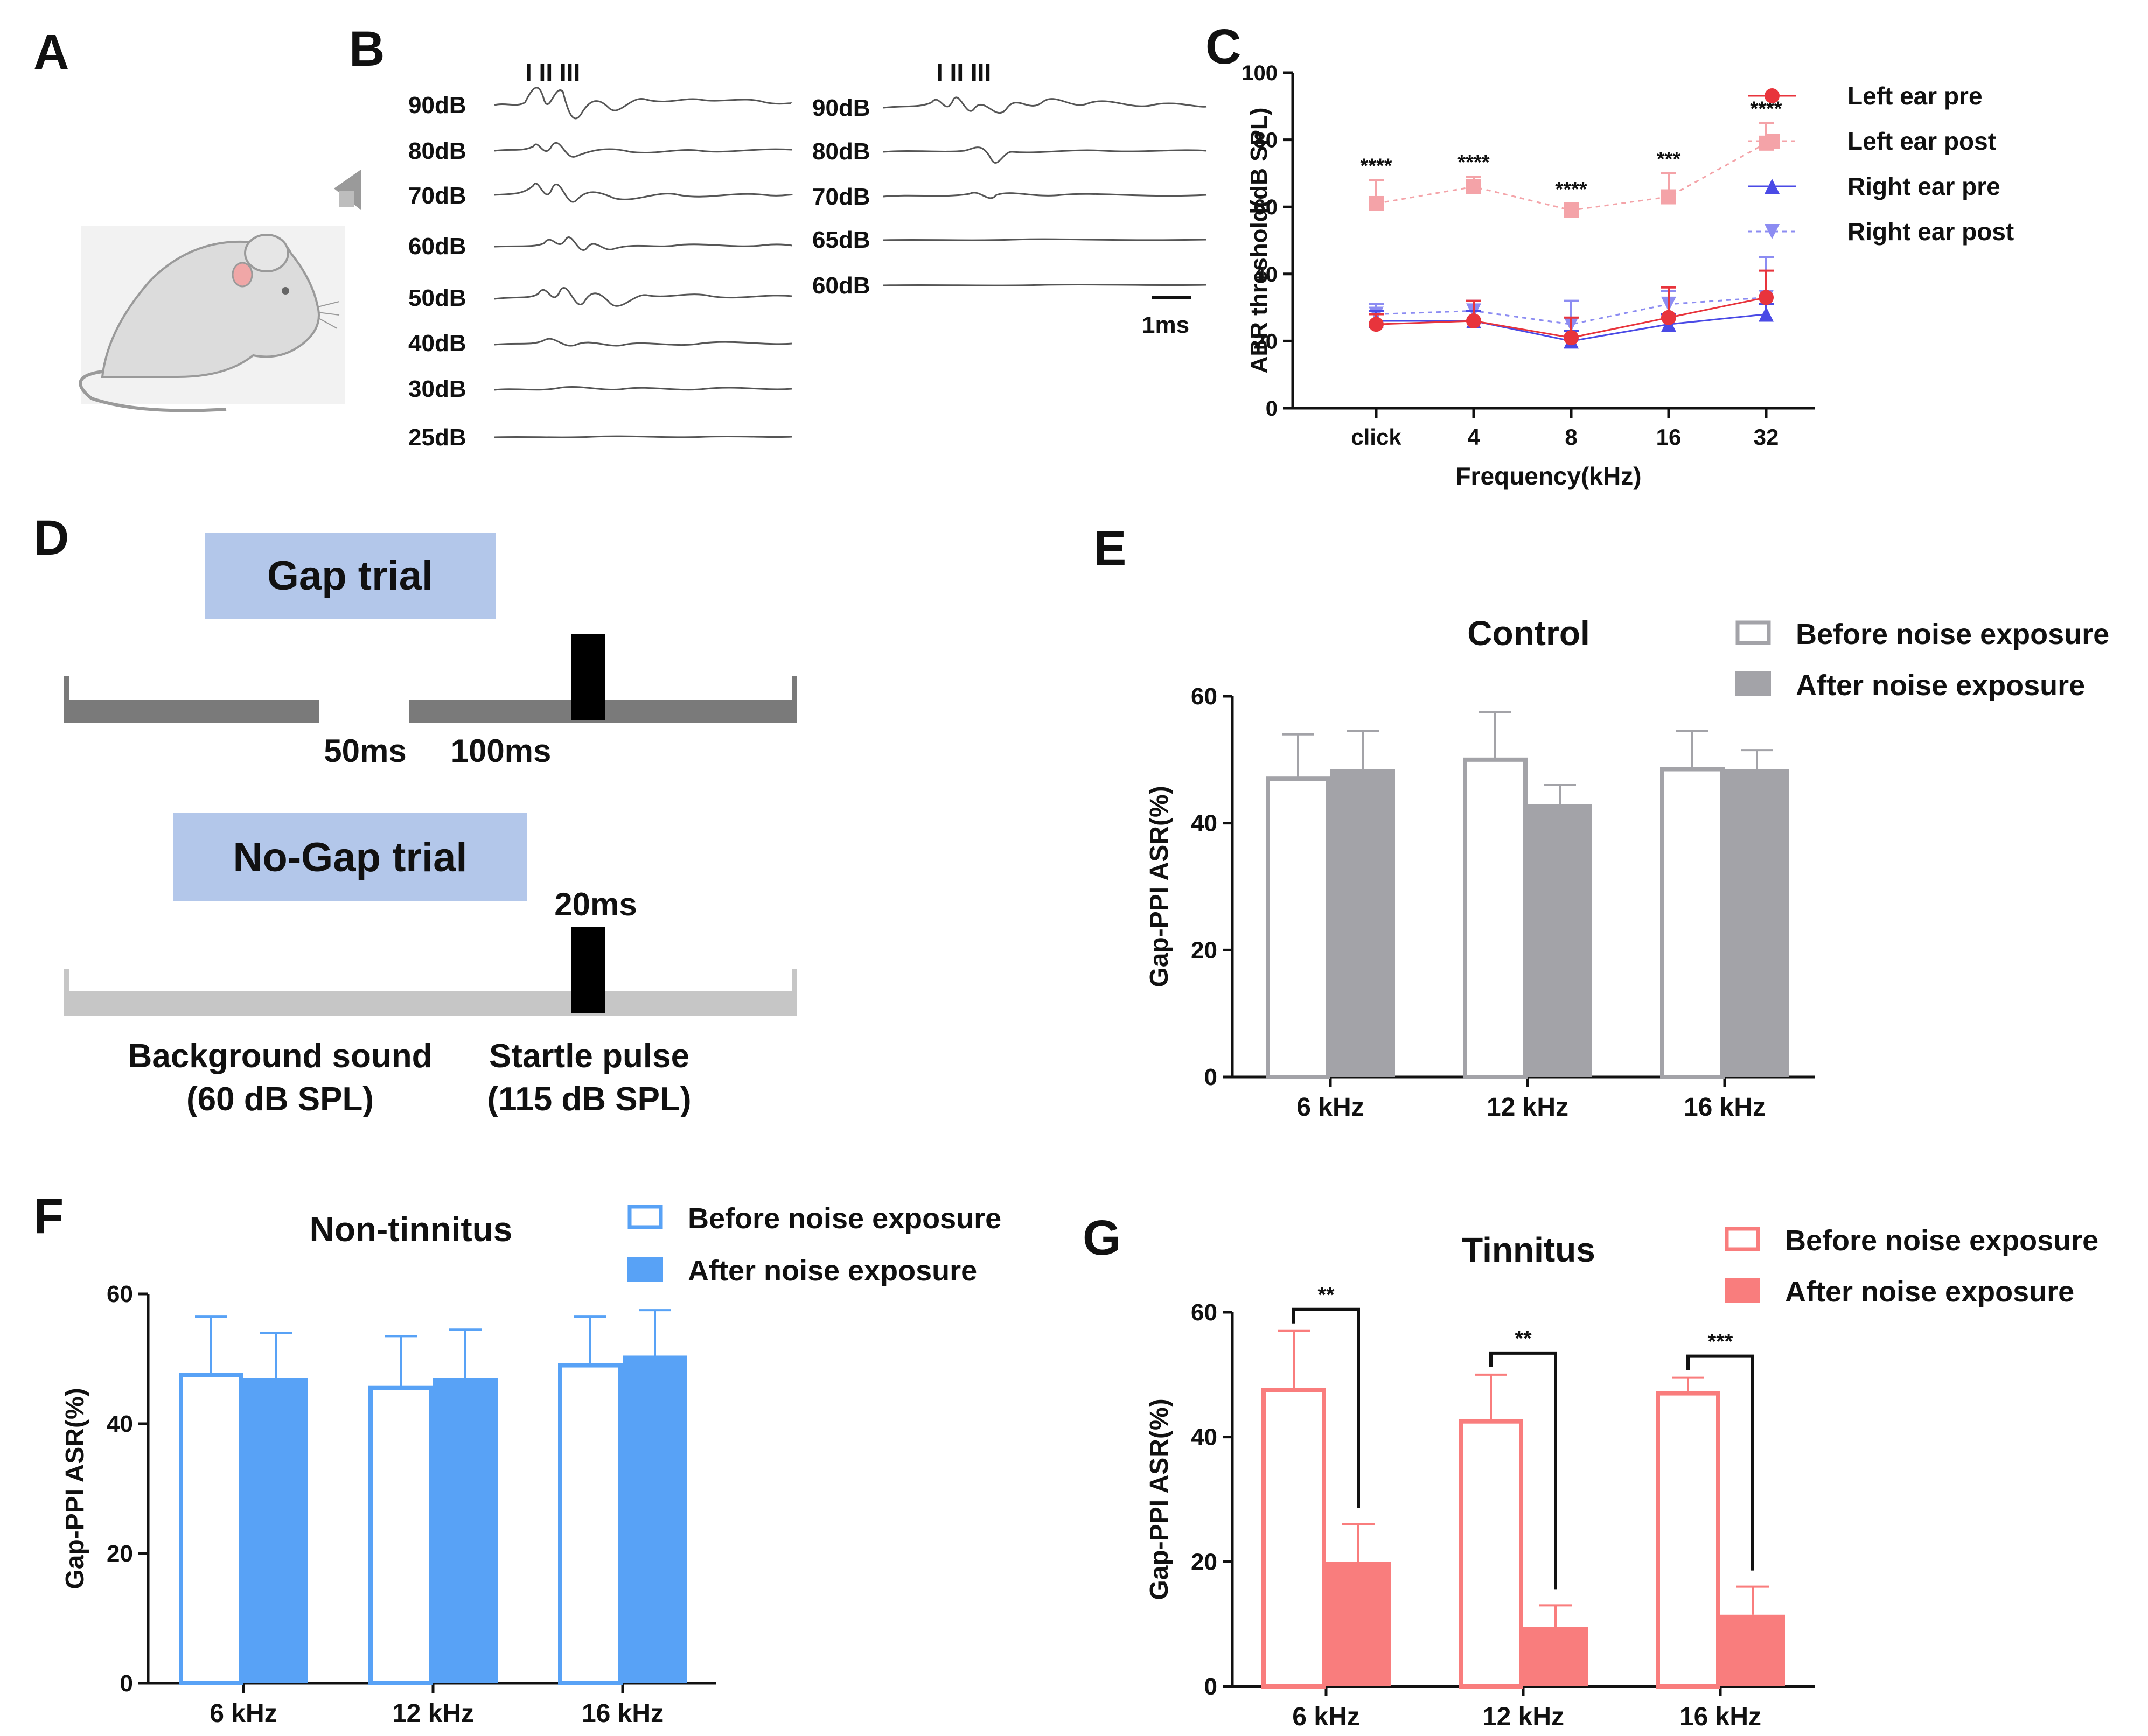  I want to click on background-level: (60 dB SPL), so click(280, 1099).